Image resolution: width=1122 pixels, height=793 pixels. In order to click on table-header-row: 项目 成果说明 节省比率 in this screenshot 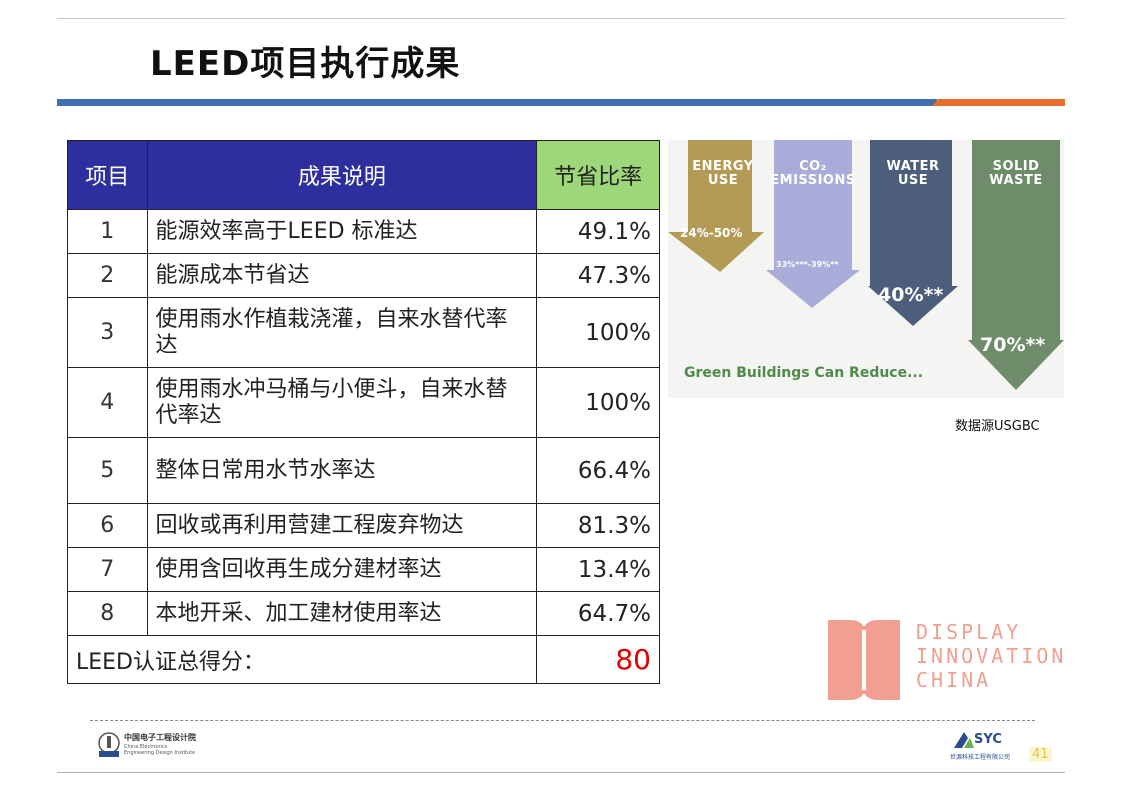, I will do `click(363, 175)`.